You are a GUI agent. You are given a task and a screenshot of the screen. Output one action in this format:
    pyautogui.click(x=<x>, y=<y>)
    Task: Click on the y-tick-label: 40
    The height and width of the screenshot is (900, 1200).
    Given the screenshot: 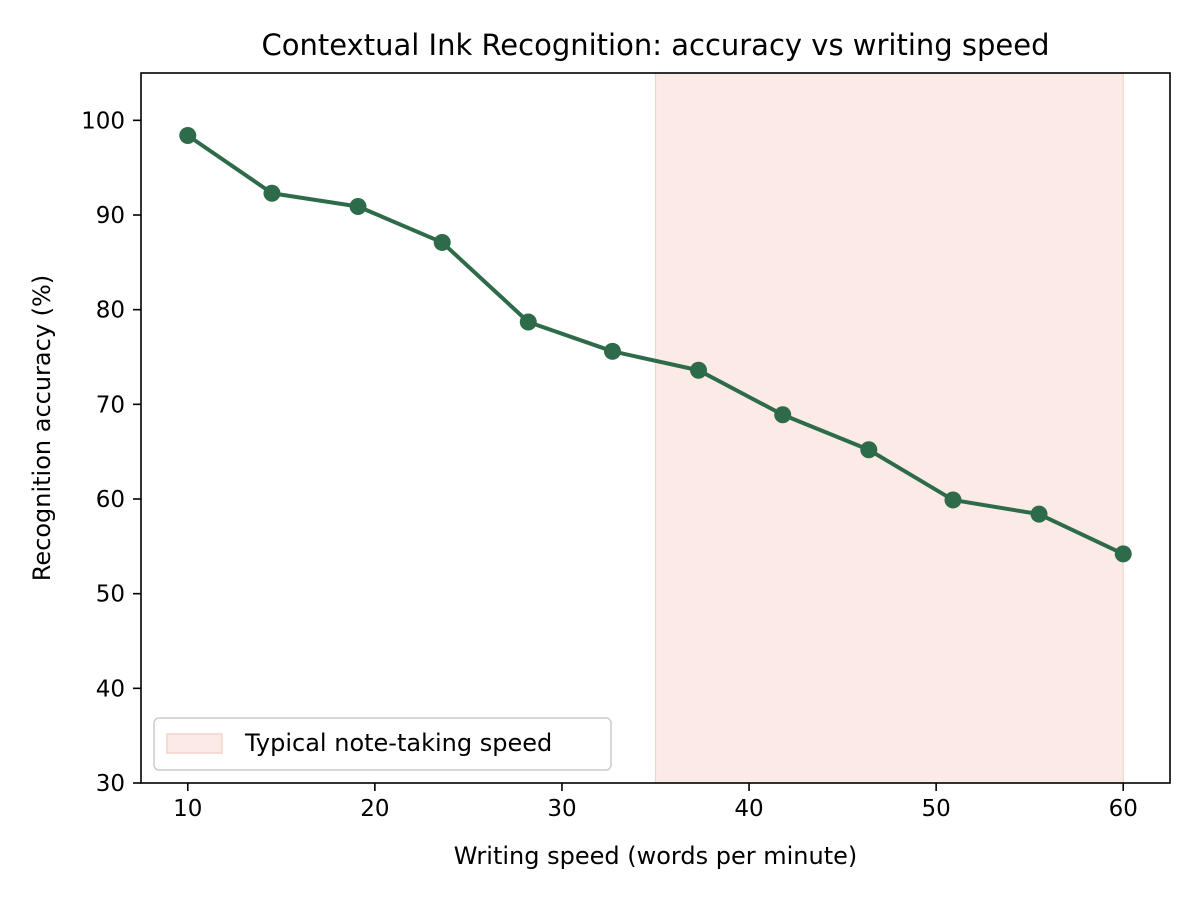 What is the action you would take?
    pyautogui.click(x=110, y=689)
    